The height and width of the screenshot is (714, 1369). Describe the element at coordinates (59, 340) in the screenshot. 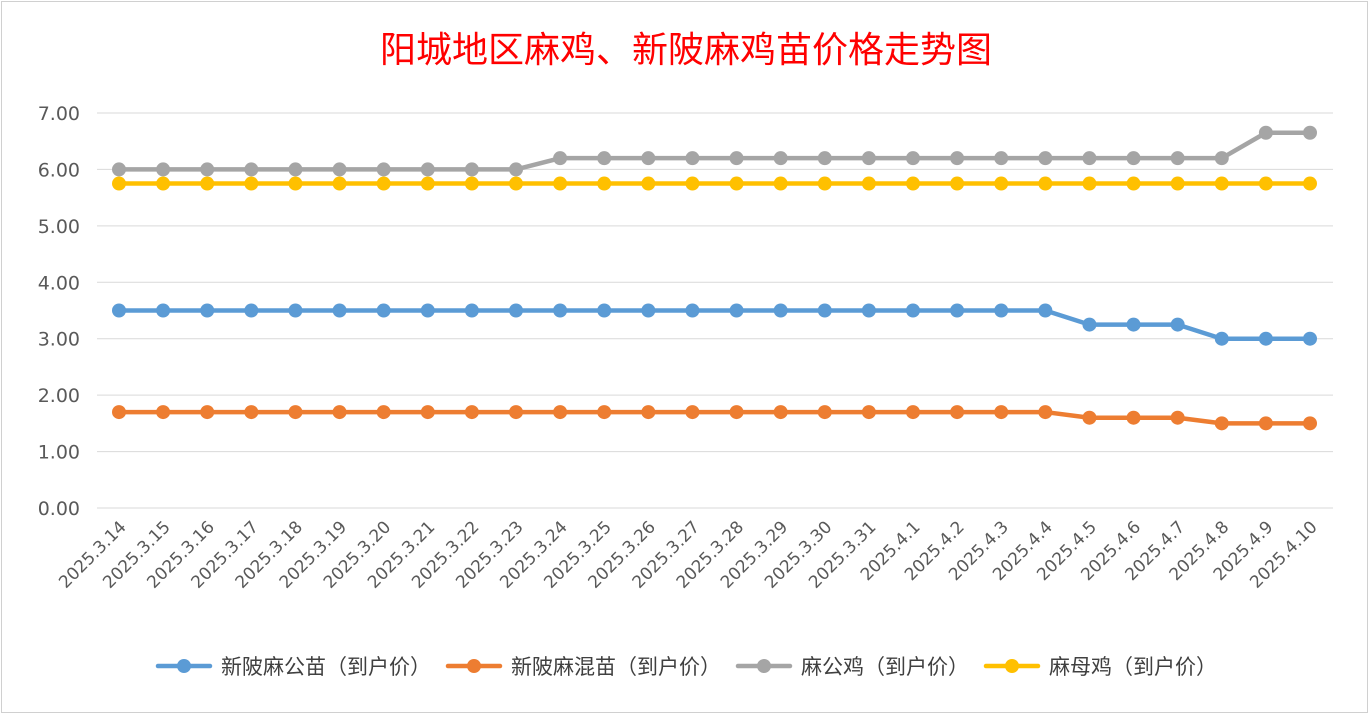

I see `y-tick-label: 3.00` at that location.